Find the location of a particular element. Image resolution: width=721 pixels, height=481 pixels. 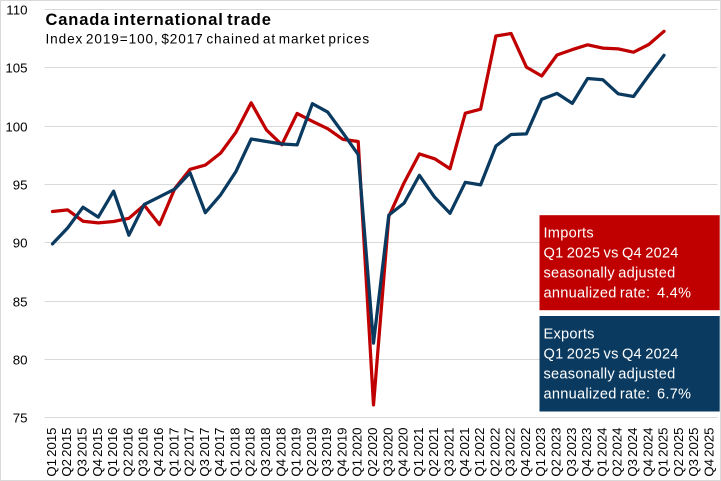

svg-text: Q2 2023 is located at coordinates (556, 452).